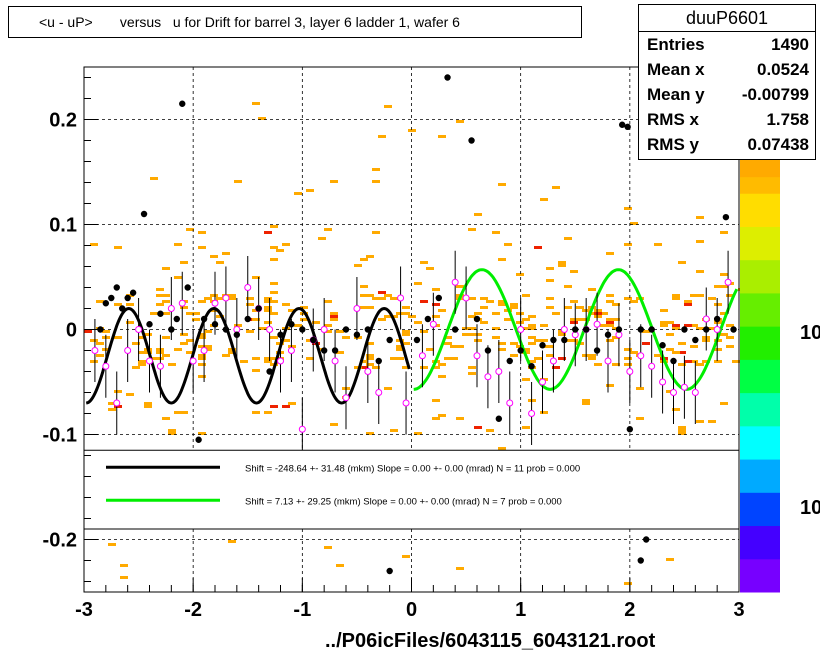 Image resolution: width=820 pixels, height=660 pixels. I want to click on y-tick-label: -0.2, so click(60, 541).